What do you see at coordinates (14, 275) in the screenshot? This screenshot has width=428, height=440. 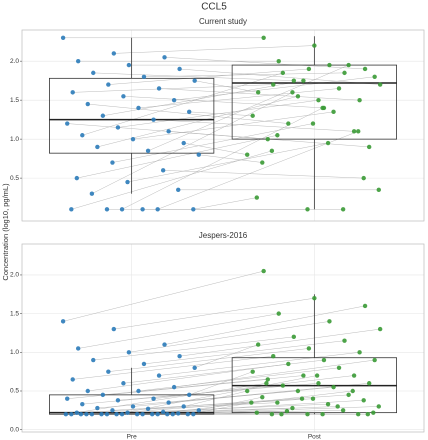 I see `y-tick-label: 2.0` at bounding box center [14, 275].